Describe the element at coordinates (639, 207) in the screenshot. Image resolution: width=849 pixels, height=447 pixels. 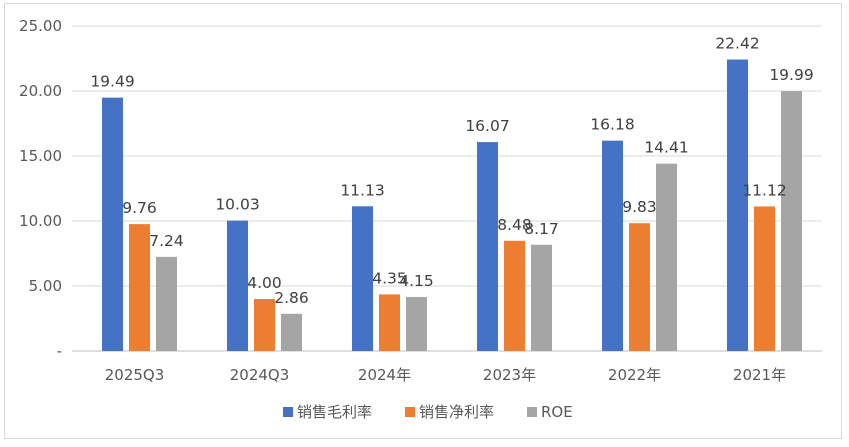
I see `data-label: 9.83` at that location.